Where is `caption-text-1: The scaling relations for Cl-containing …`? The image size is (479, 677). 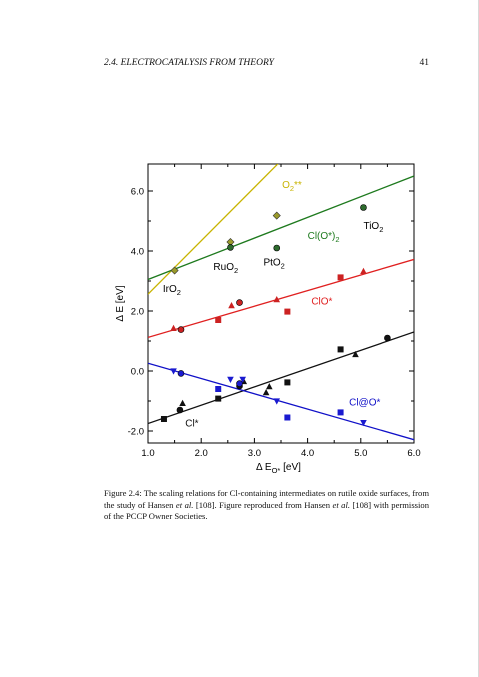
caption-text-1: The scaling relations for Cl-containing … is located at coordinates (267, 499).